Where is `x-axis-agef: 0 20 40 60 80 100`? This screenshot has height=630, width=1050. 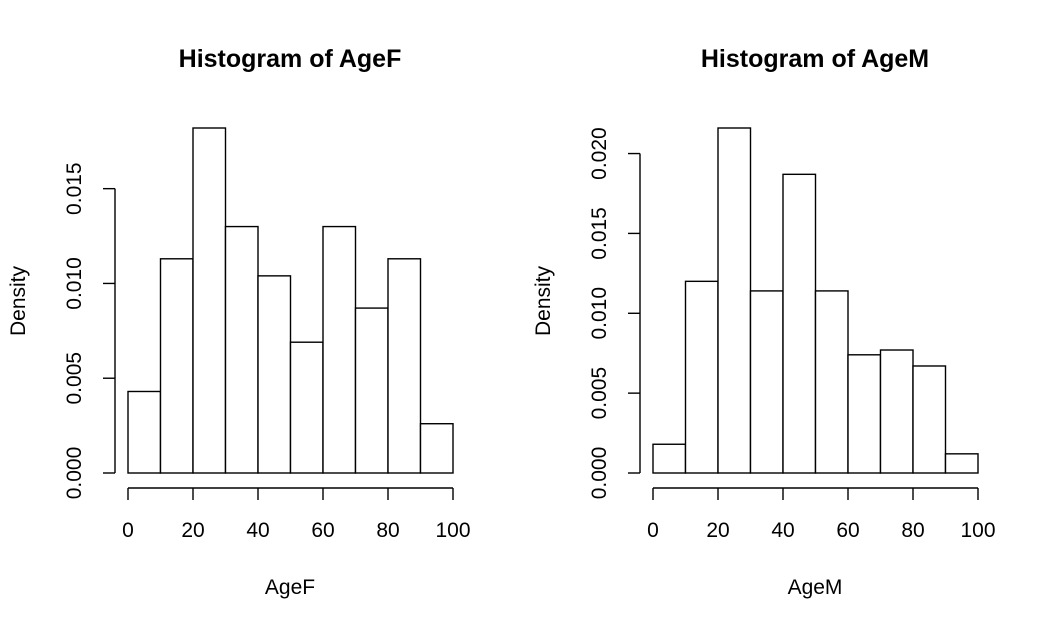 x-axis-agef: 0 20 40 60 80 100 is located at coordinates (296, 514).